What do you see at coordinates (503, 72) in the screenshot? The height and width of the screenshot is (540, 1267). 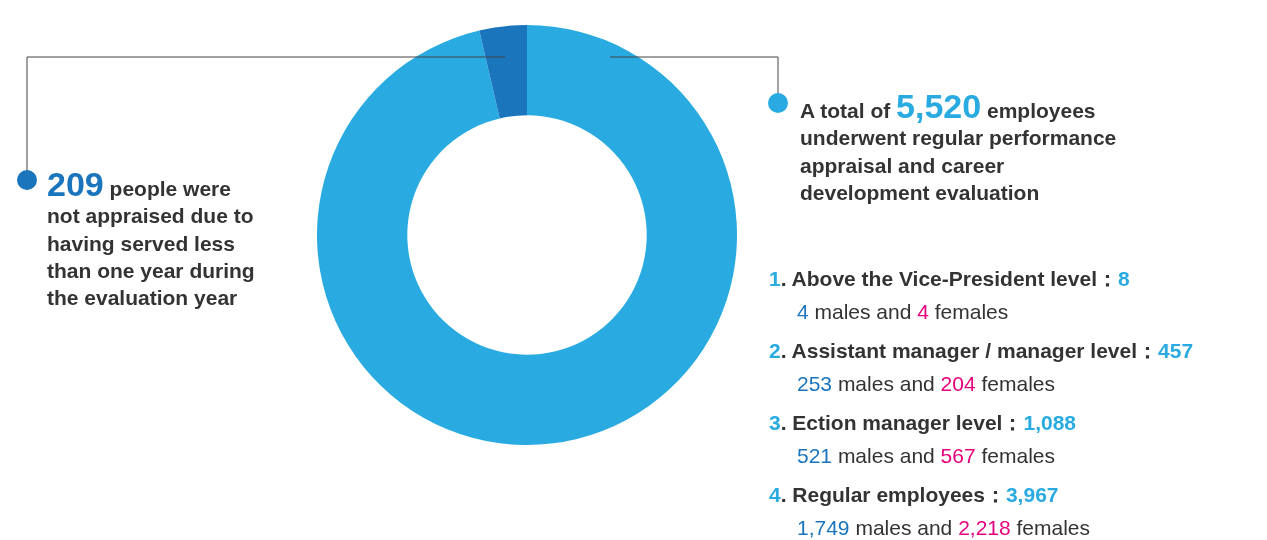 I see `donut-slice` at bounding box center [503, 72].